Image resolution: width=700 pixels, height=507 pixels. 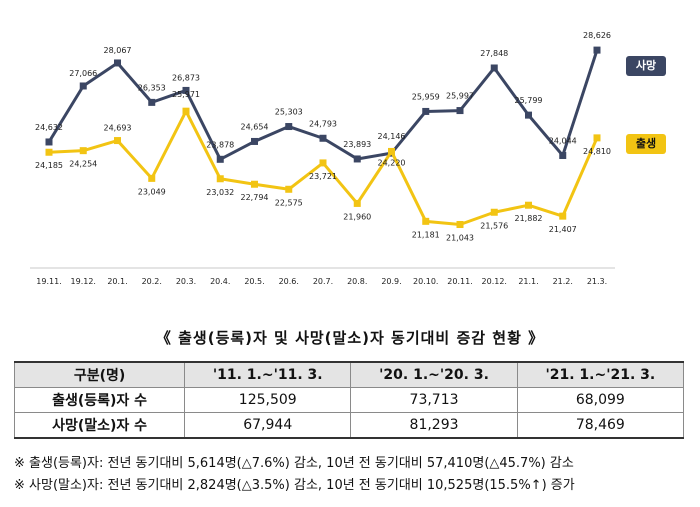 I want to click on cell-birth-2020: 73,713, so click(x=434, y=400).